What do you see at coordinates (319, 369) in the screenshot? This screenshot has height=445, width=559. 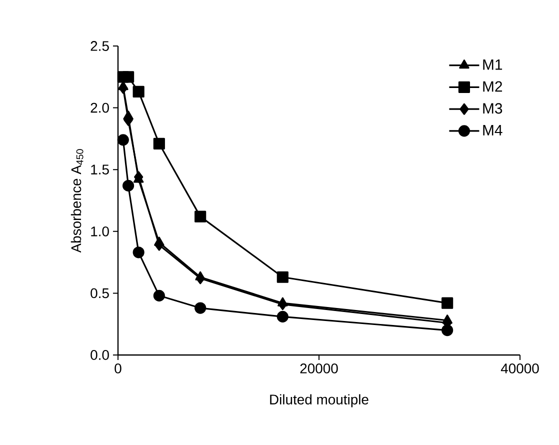 I see `x-tick-label: 20000` at bounding box center [319, 369].